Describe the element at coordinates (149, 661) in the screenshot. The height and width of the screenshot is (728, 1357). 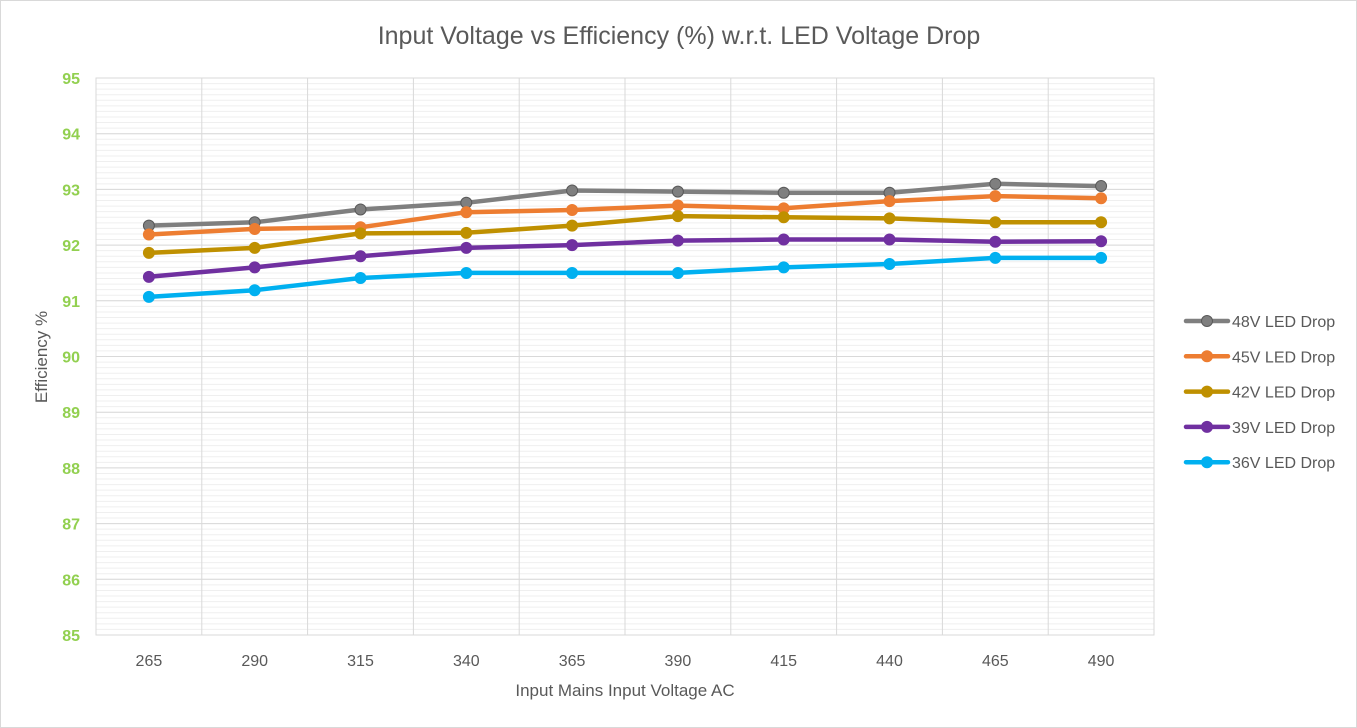
I see `x-tick-label: 265` at that location.